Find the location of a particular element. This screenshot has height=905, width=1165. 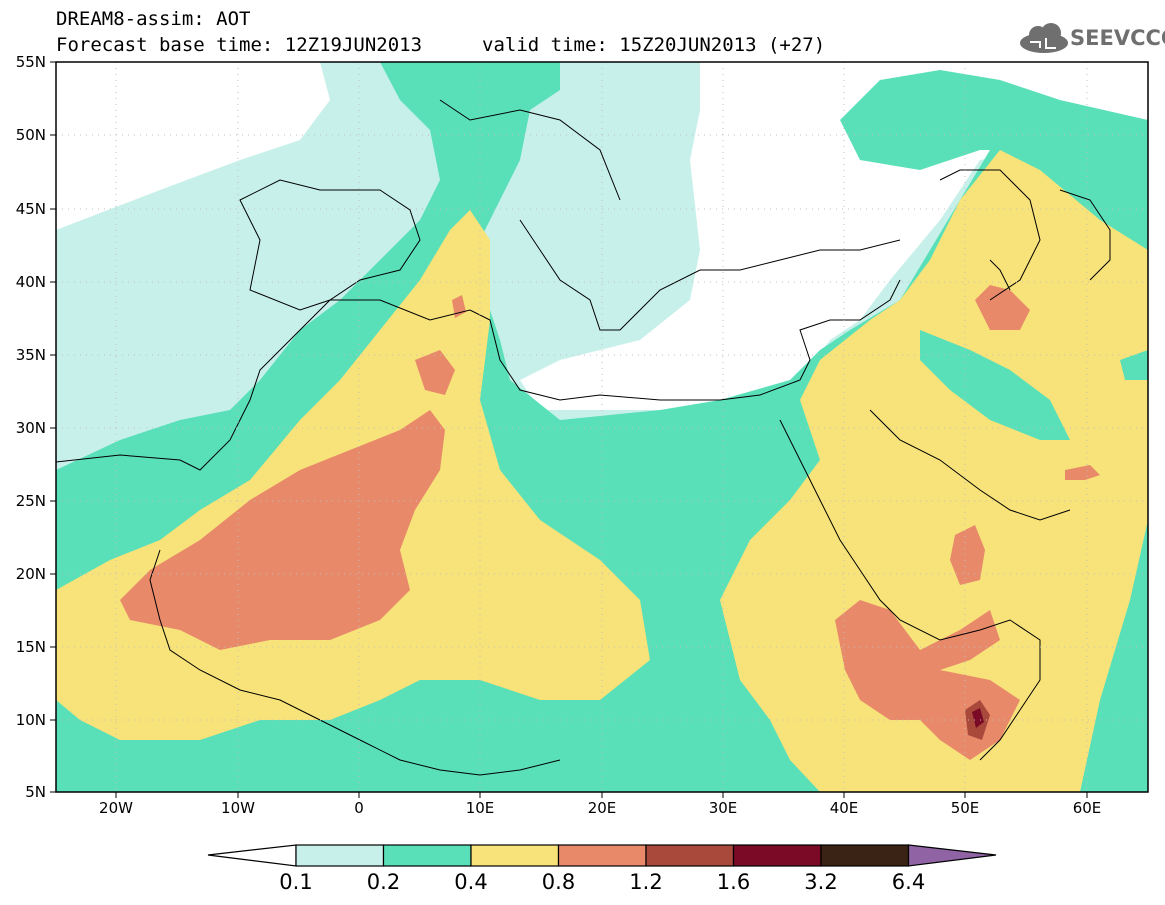

aot-band-0.2-inner is located at coordinates (1034, 385).